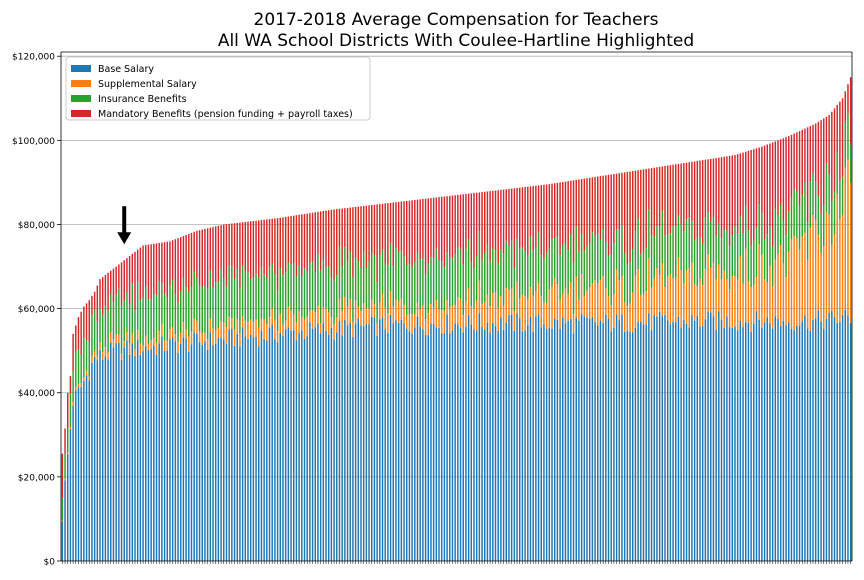  What do you see at coordinates (81, 68) in the screenshot?
I see `legend-swatch` at bounding box center [81, 68].